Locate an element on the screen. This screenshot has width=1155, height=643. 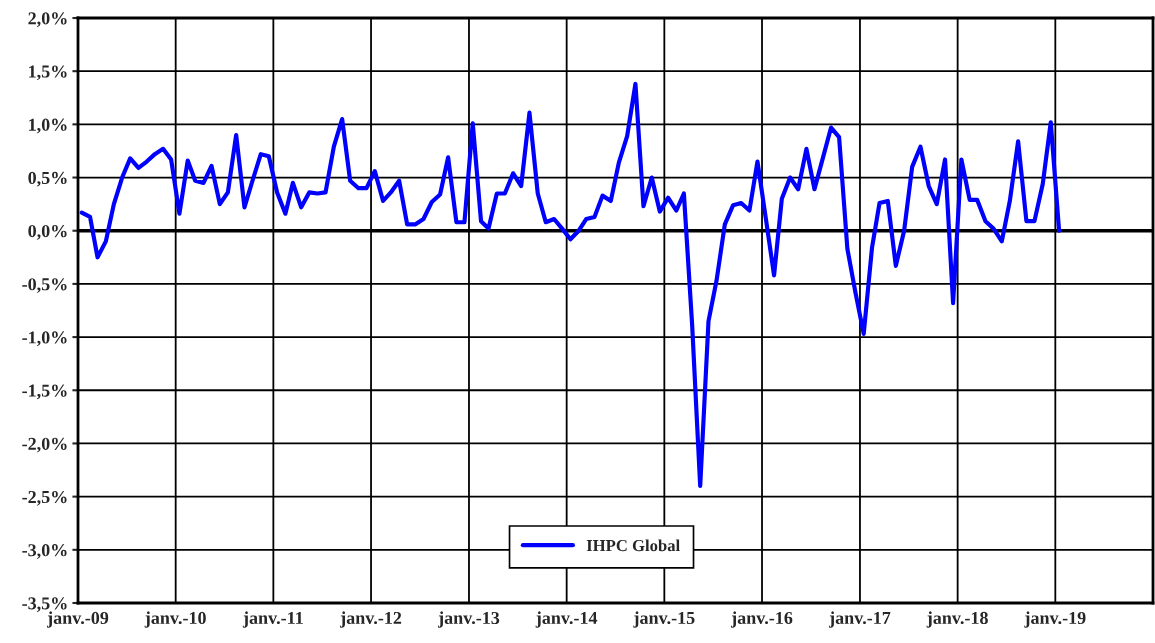
x-tick-label: janv.-19 is located at coordinates (1055, 619).